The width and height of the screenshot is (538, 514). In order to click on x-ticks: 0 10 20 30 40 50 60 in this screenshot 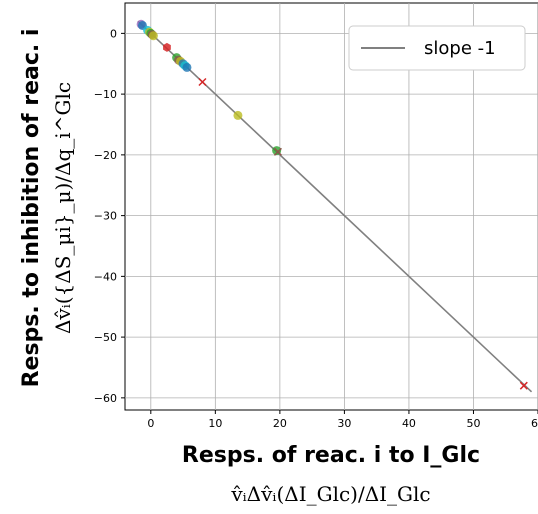, I will do `click(342, 420)`.